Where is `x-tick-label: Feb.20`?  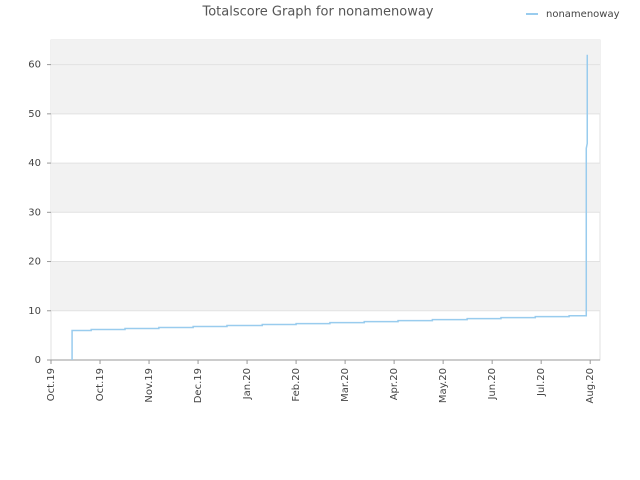
x-tick-label: Feb.20 is located at coordinates (296, 385).